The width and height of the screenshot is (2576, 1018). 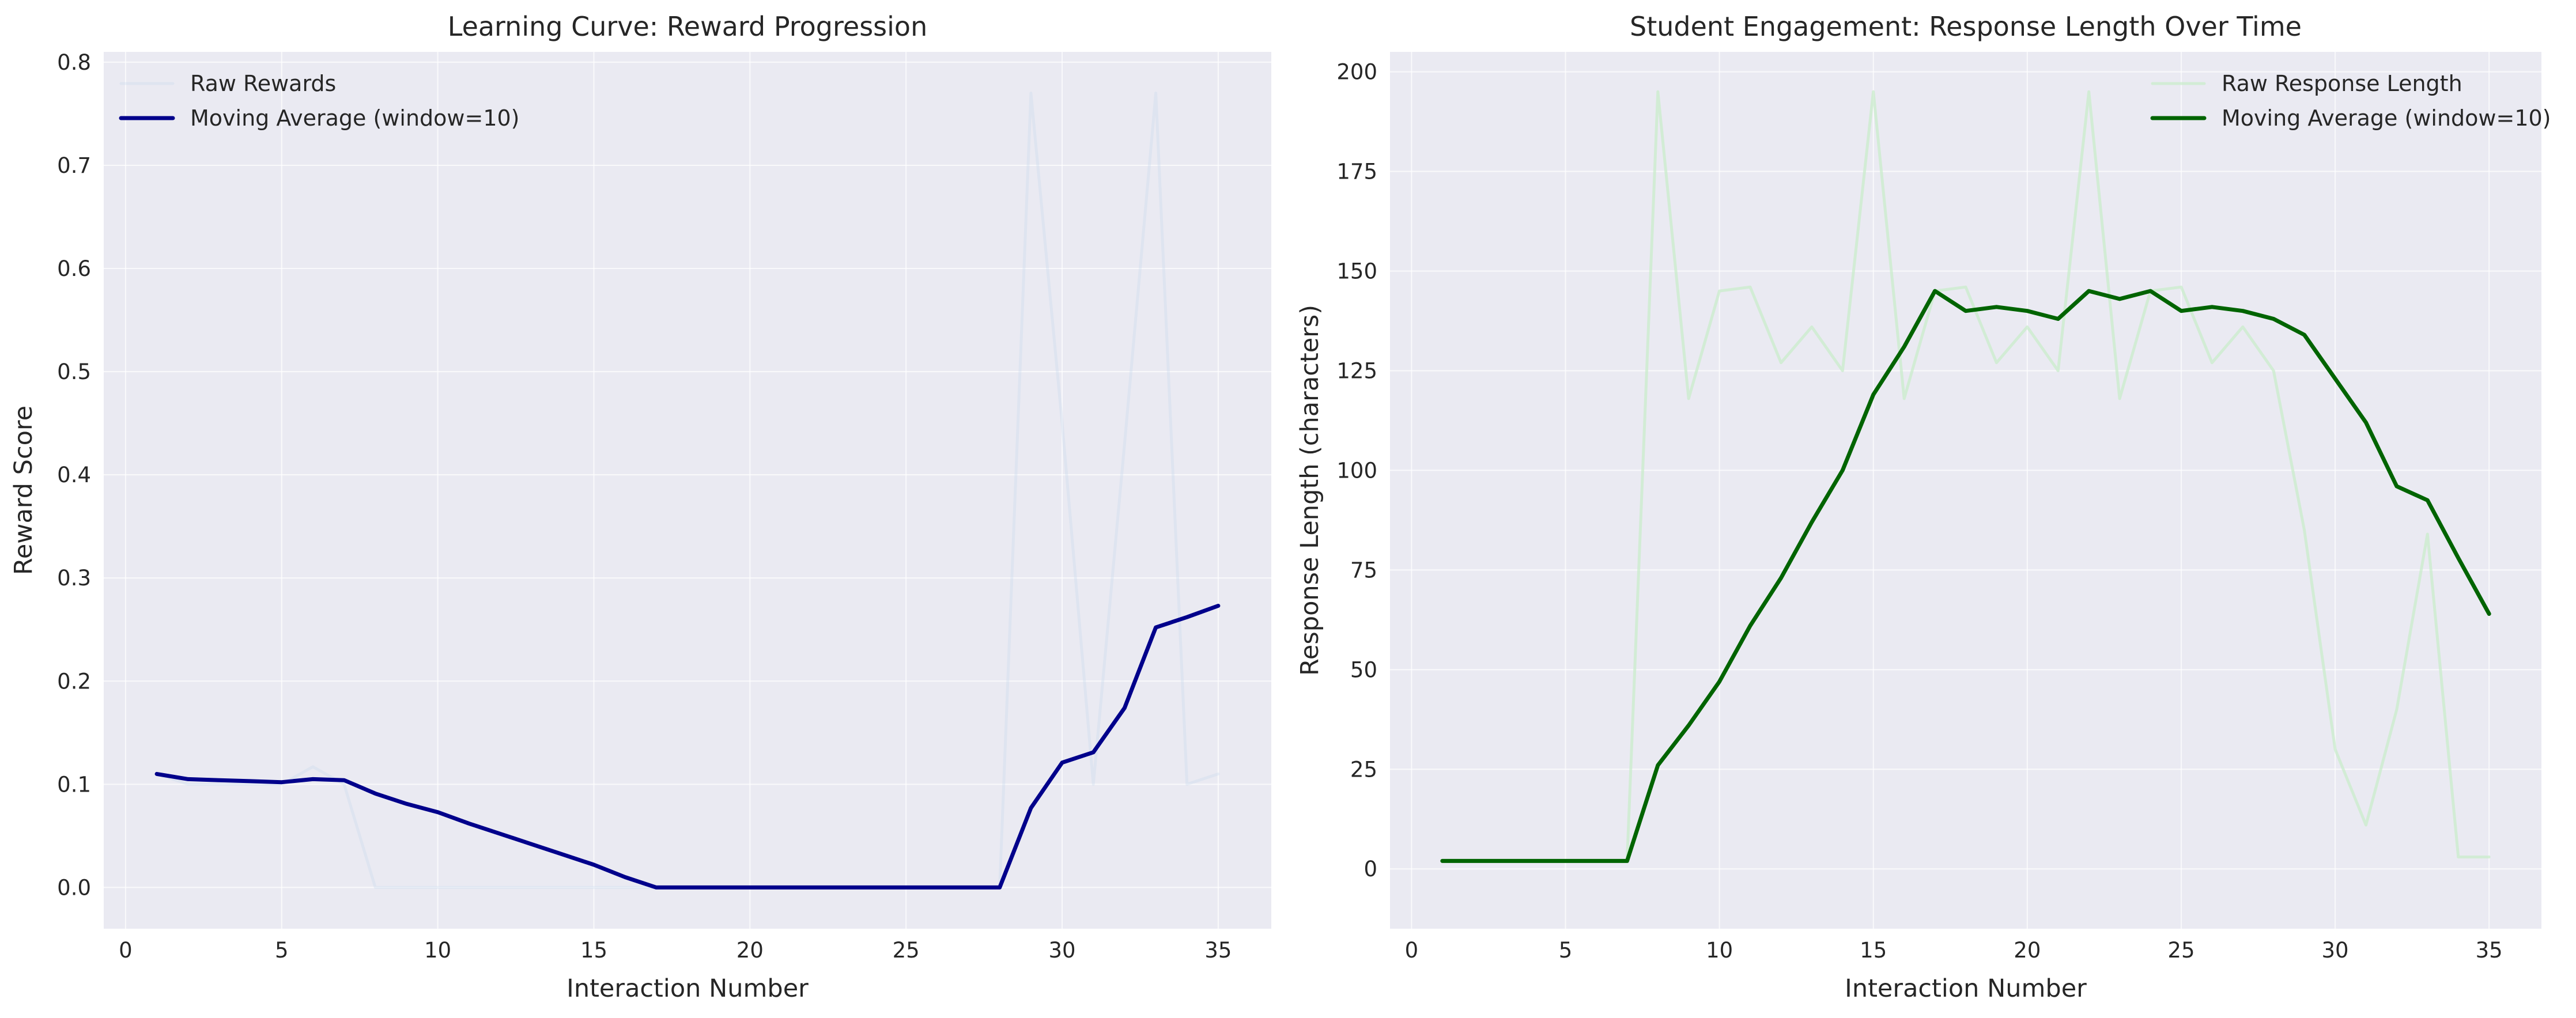 What do you see at coordinates (74, 681) in the screenshot?
I see `y-tick-label: 0.2` at bounding box center [74, 681].